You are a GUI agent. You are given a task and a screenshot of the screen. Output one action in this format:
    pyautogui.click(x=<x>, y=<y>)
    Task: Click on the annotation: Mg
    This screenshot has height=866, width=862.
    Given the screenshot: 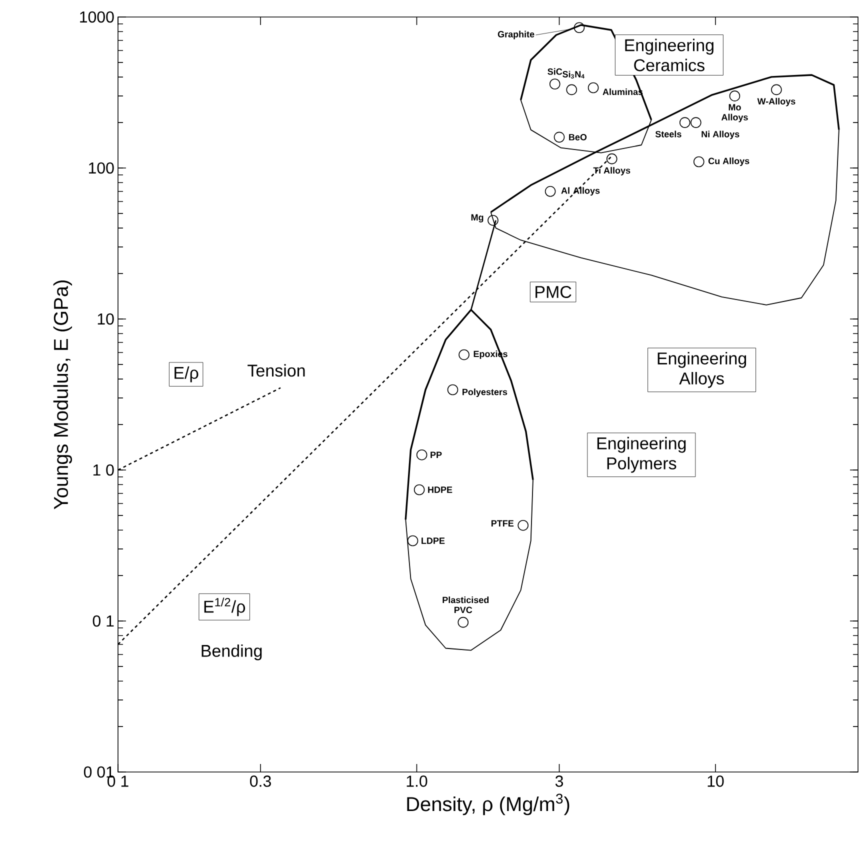 What is the action you would take?
    pyautogui.click(x=477, y=218)
    